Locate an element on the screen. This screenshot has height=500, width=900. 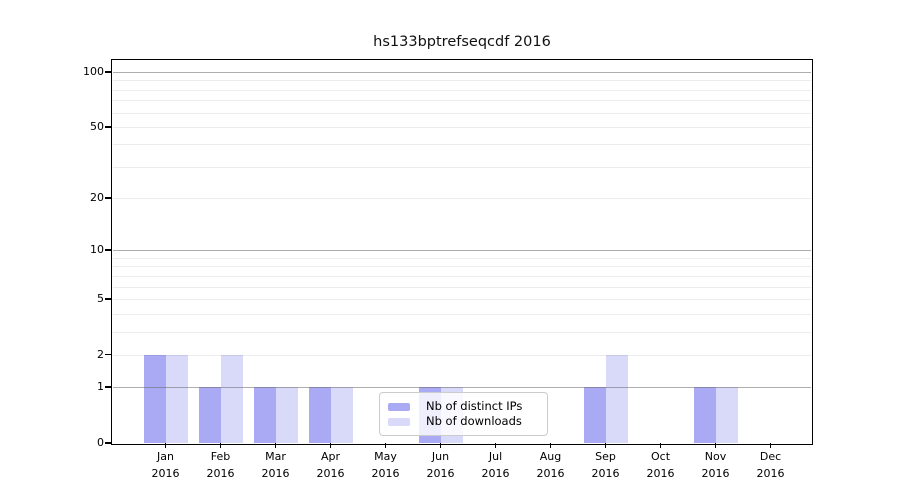
y-tick-label: 10 is located at coordinates (97, 250).